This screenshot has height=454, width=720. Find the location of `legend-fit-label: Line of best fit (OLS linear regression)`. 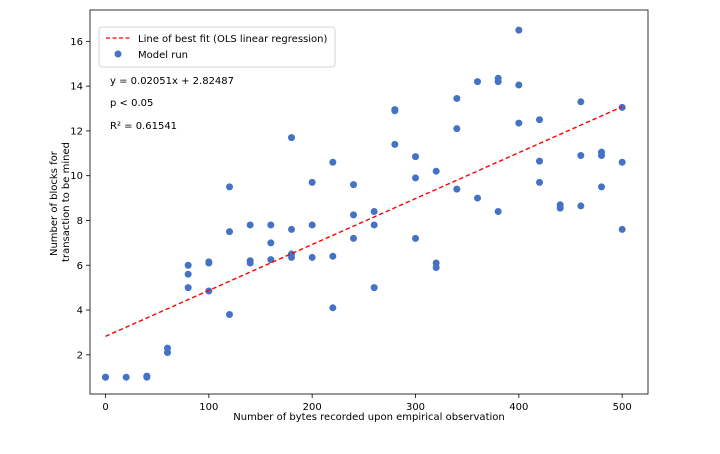

legend-fit-label: Line of best fit (OLS linear regression) is located at coordinates (232, 39).